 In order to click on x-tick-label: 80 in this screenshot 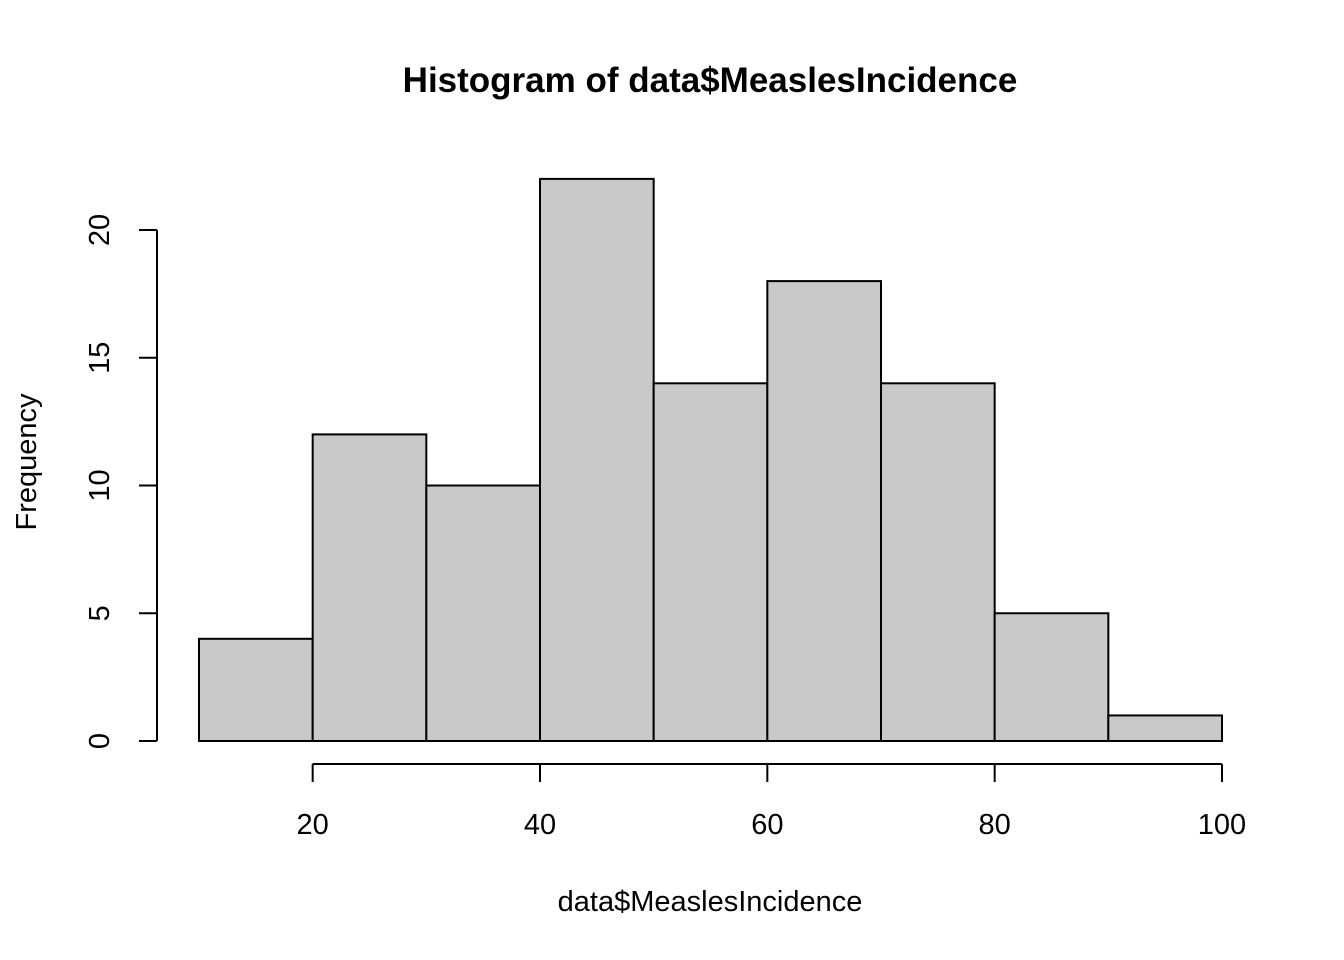, I will do `click(995, 825)`.